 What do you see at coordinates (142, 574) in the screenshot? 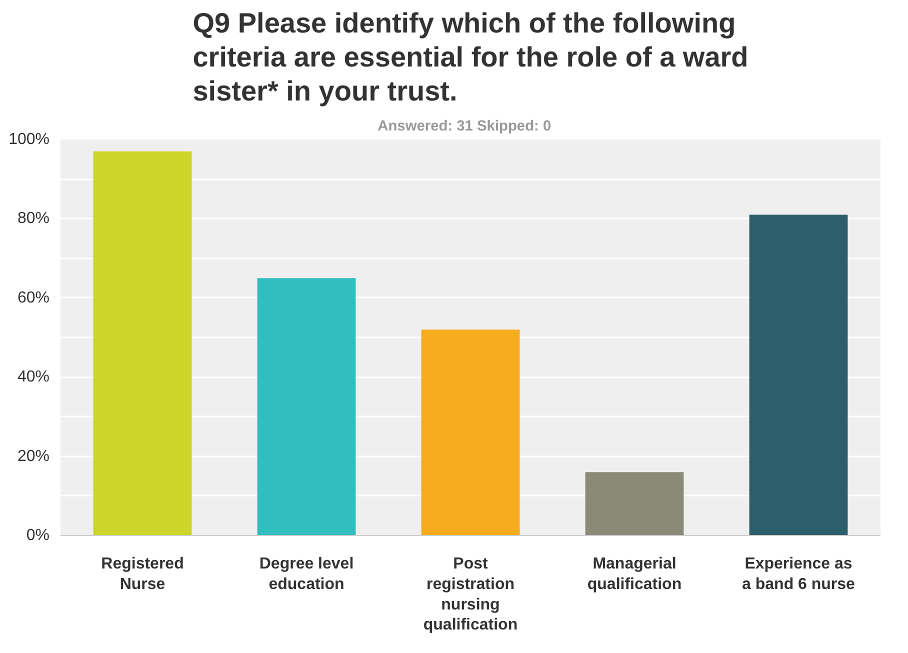
I see `x-tick-label: Registered Nurse` at bounding box center [142, 574].